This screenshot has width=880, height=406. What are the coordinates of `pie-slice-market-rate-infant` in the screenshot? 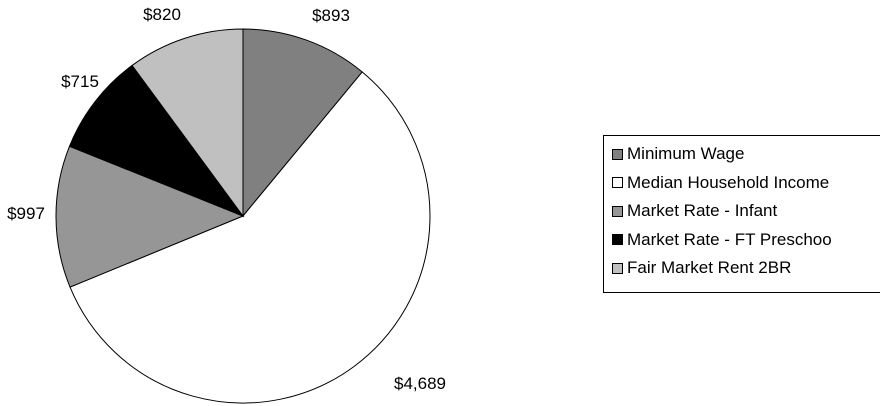 It's located at (150, 216).